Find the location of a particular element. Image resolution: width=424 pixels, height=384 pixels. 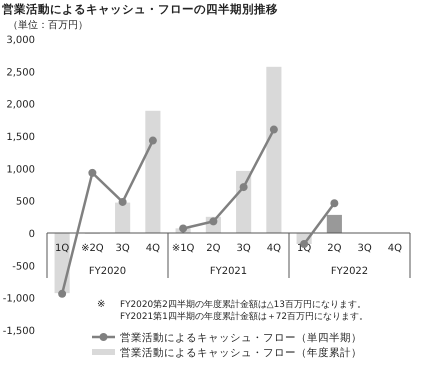

legend-label: 営業活動によるキャッシュ・フロー（単四半期） is located at coordinates (241, 337).